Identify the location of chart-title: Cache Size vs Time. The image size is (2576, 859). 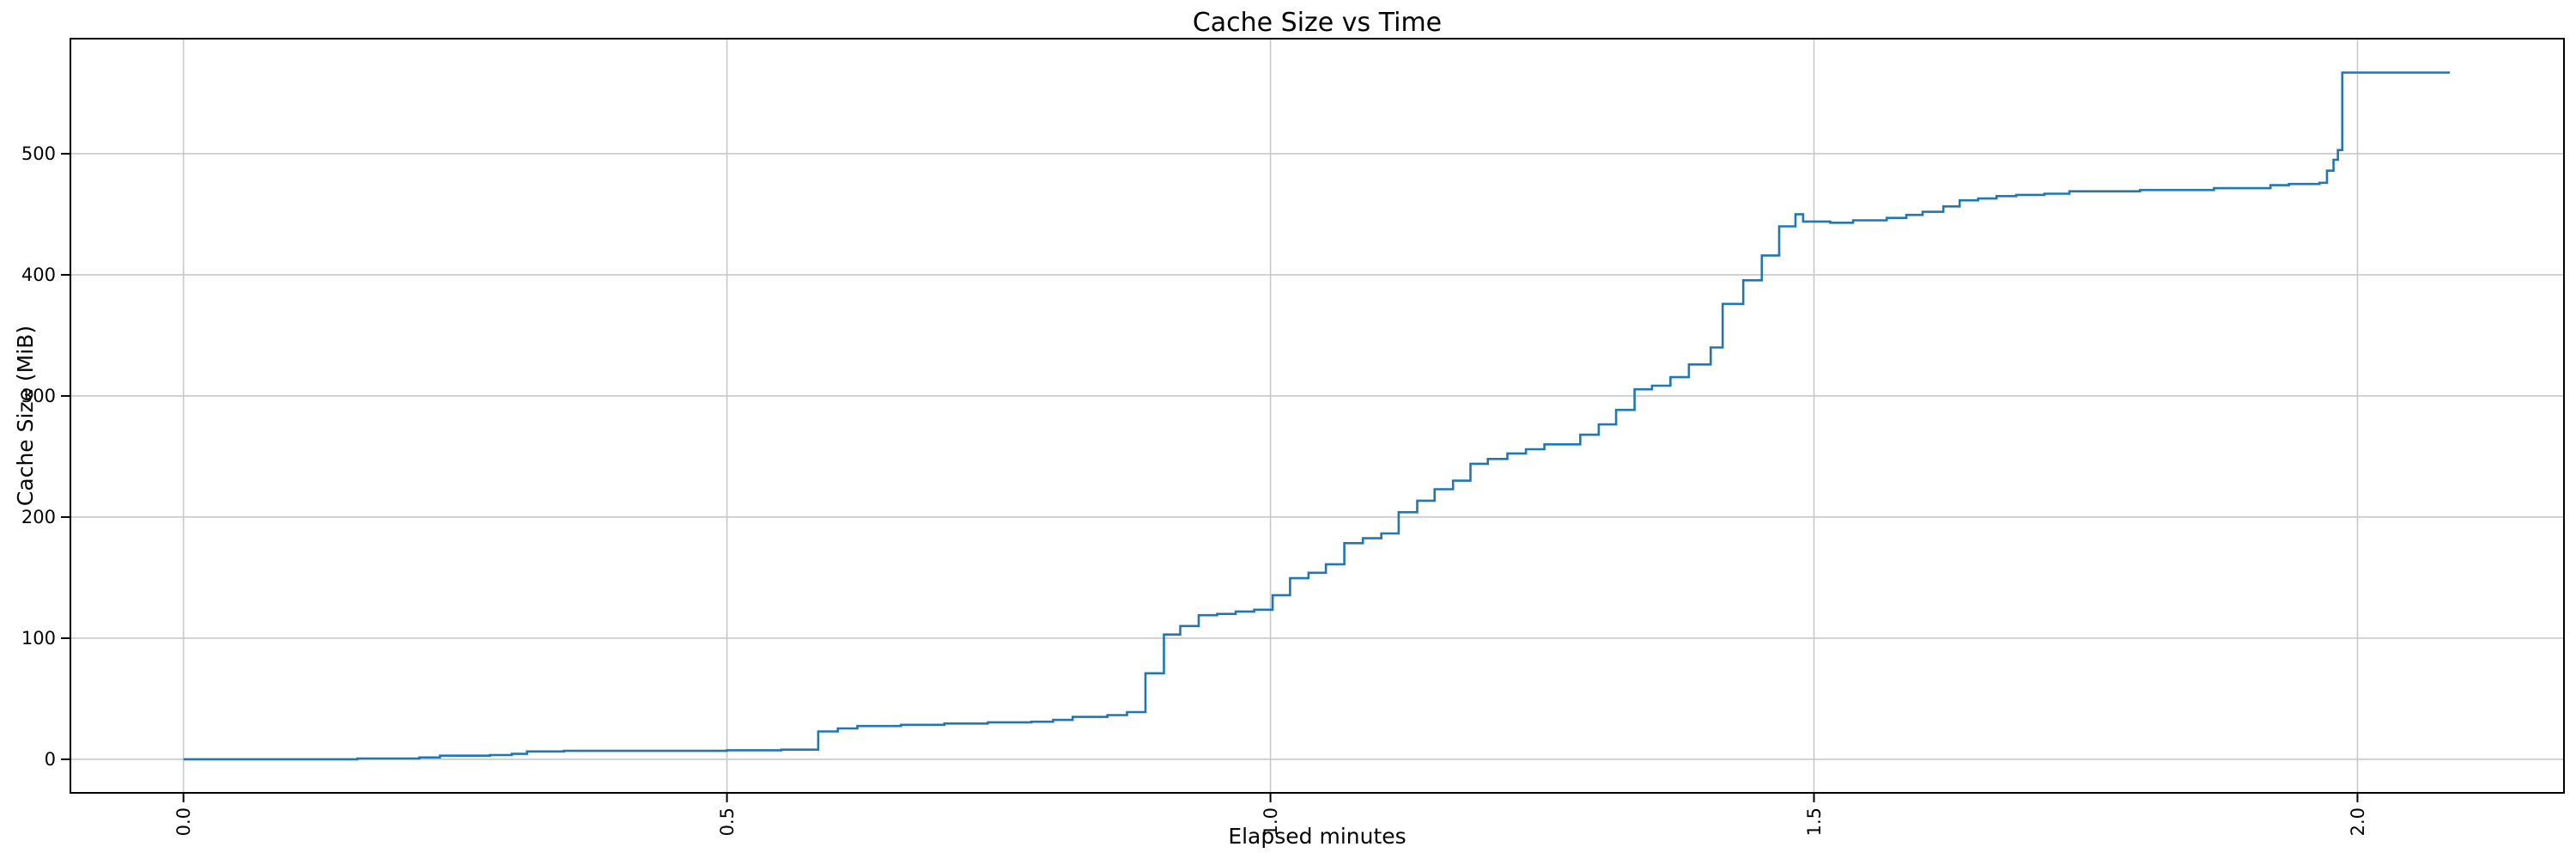
(1317, 23).